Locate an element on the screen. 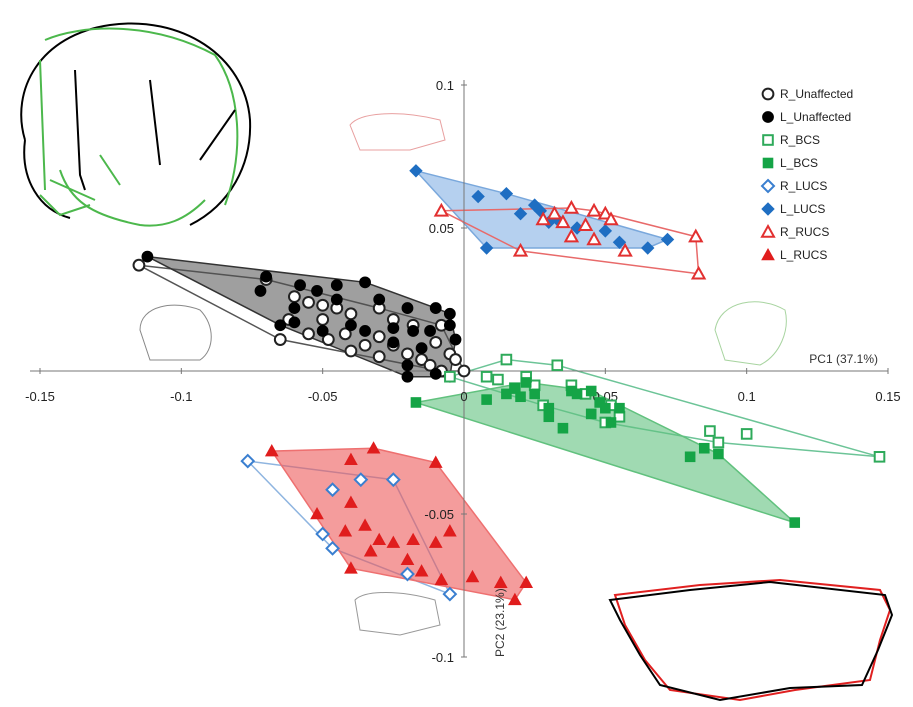 The width and height of the screenshot is (913, 707). legend-label: L_LUCS is located at coordinates (802, 209).